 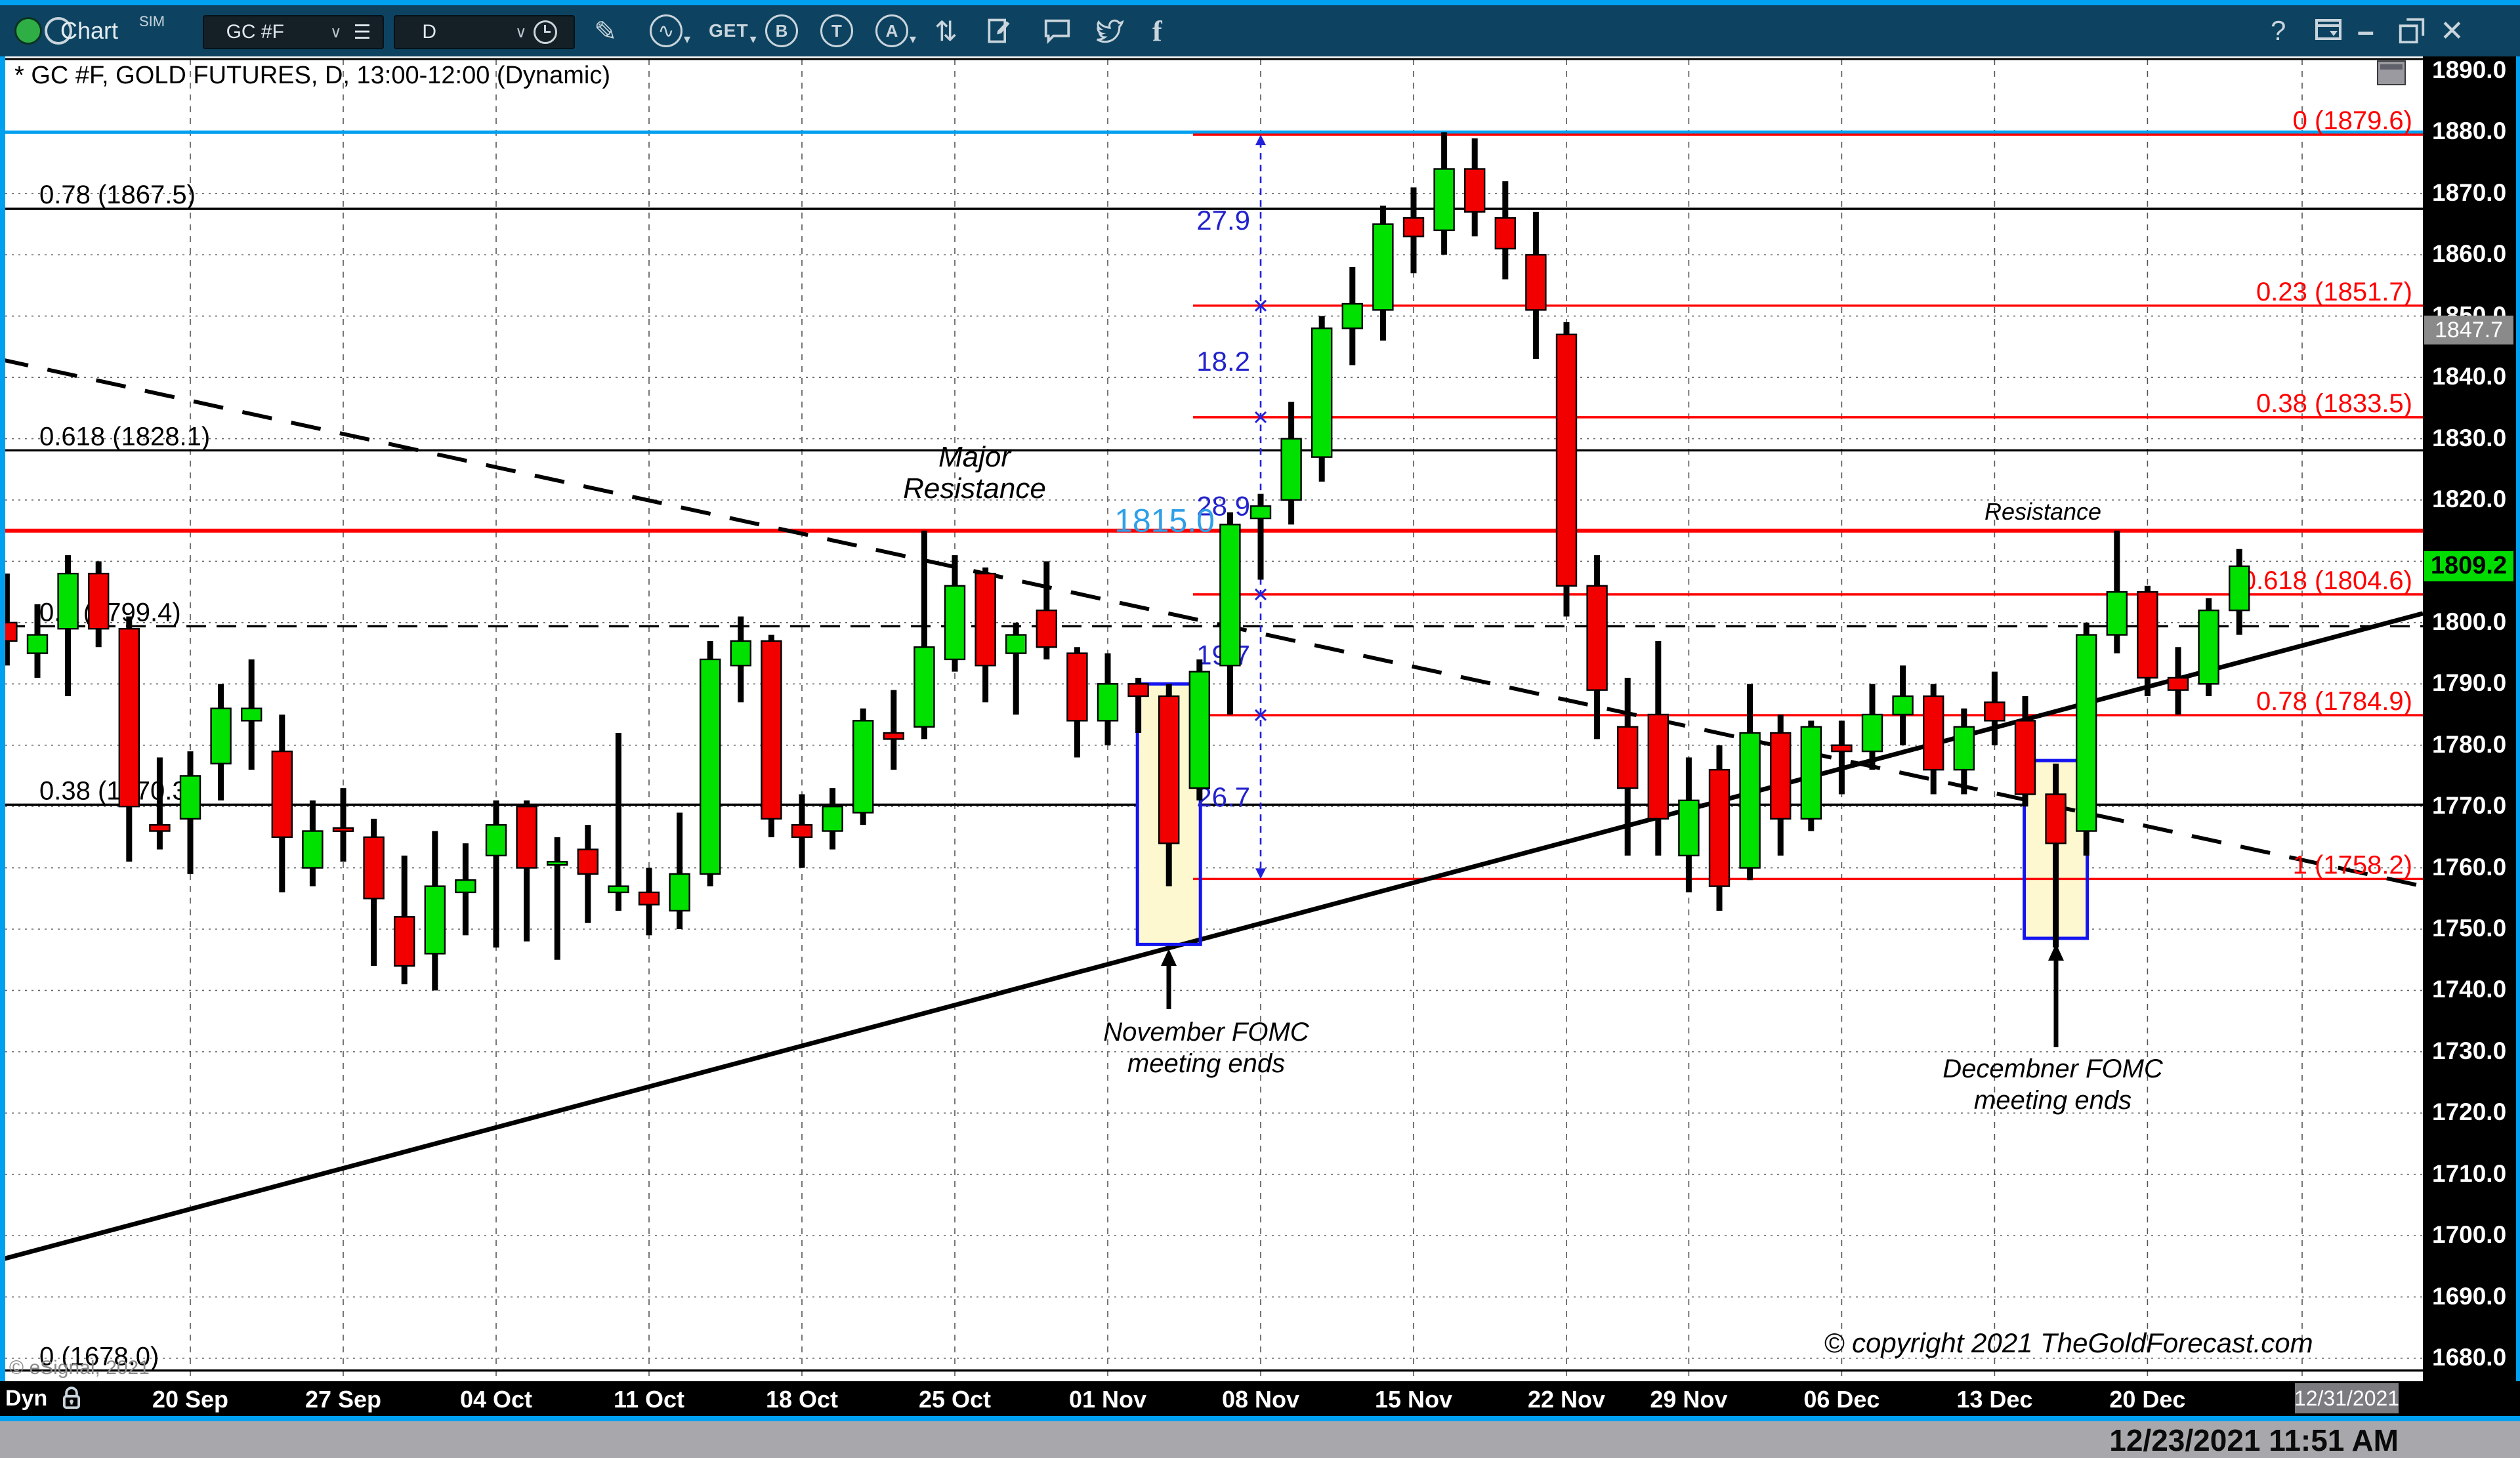 I want to click on price-tick: 1890.0, so click(x=2469, y=69).